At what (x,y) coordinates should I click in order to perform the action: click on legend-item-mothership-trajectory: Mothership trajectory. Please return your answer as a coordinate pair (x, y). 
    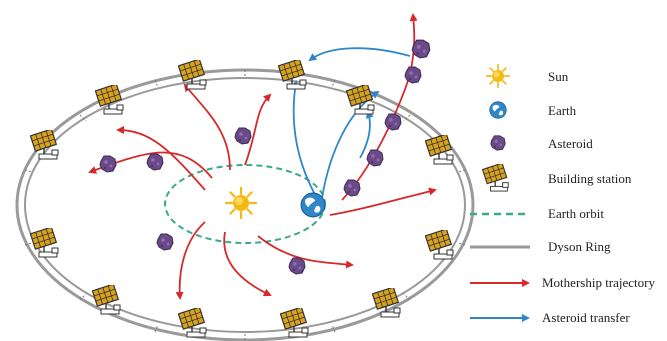
    Looking at the image, I should click on (562, 282).